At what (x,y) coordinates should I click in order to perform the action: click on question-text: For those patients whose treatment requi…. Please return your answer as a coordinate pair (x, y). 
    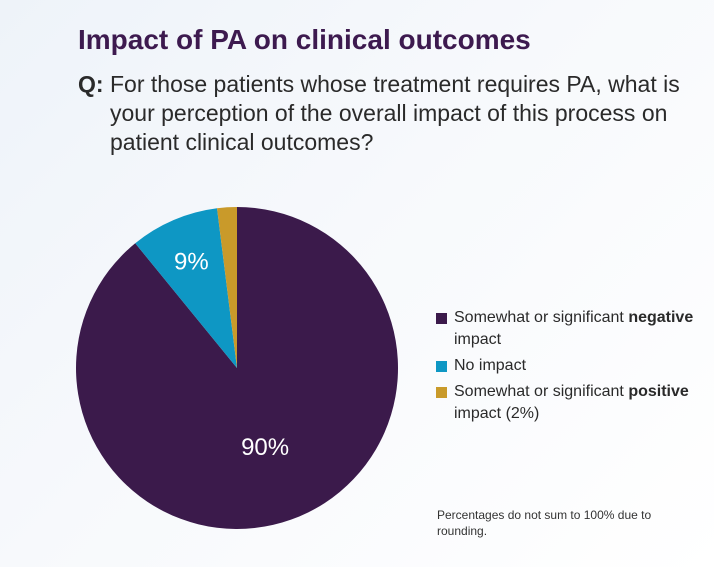
    Looking at the image, I should click on (395, 113).